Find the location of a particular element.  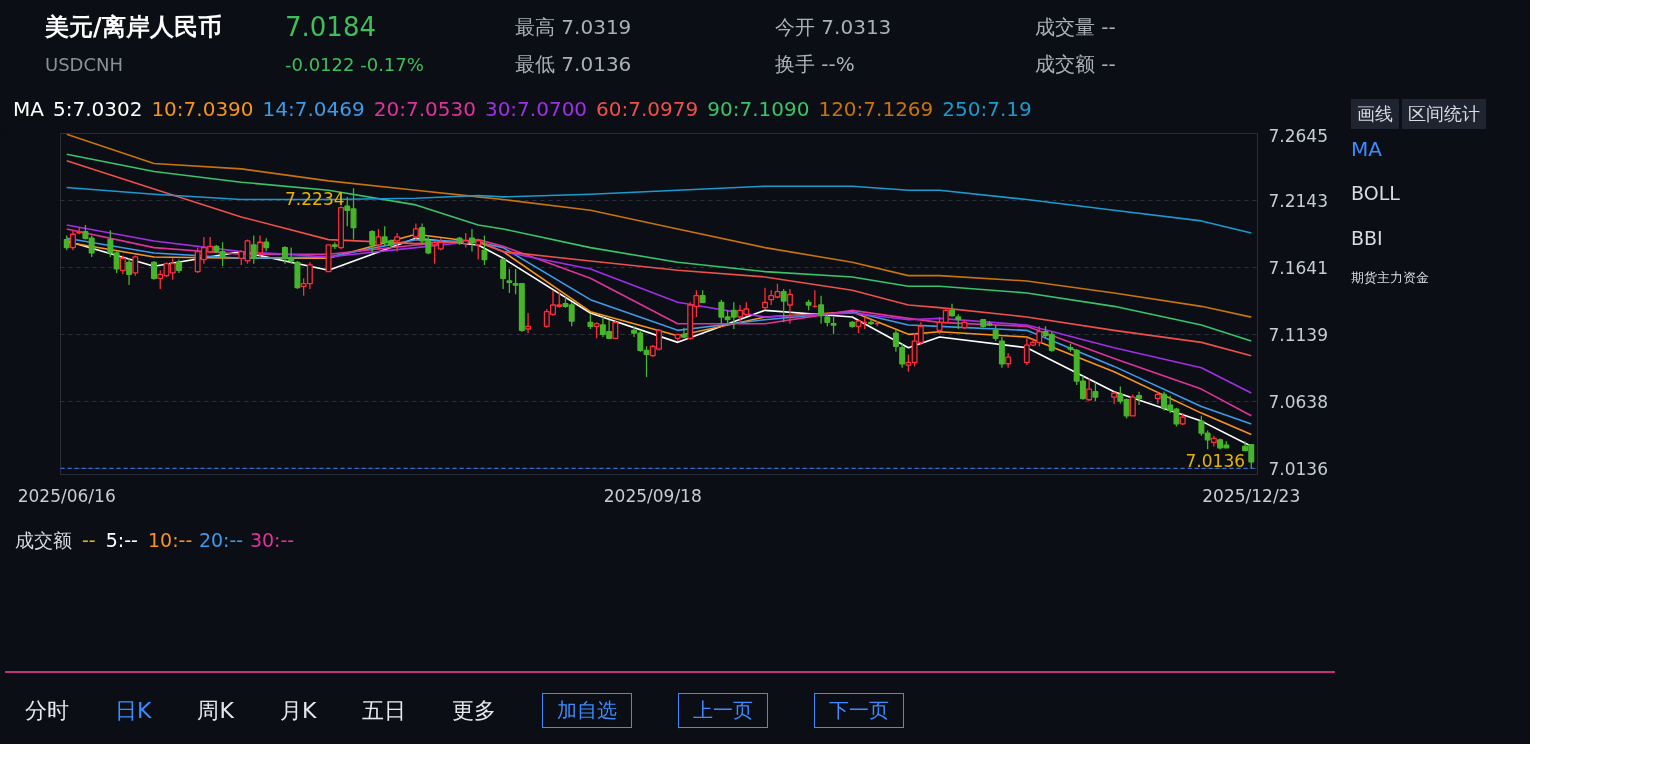

text: 今开 7.0313 is located at coordinates (834, 28).